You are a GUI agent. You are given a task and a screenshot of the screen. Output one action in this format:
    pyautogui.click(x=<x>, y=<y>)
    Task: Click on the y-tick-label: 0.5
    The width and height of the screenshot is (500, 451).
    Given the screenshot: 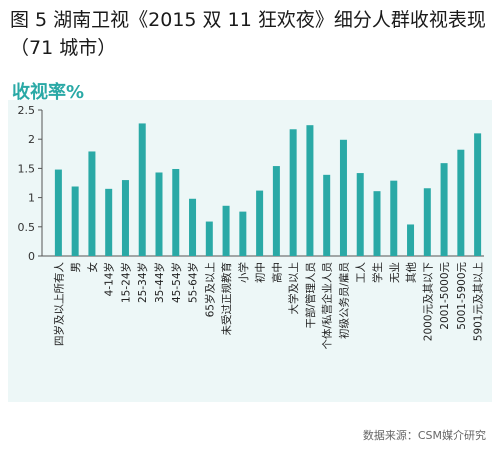 What is the action you would take?
    pyautogui.click(x=27, y=227)
    